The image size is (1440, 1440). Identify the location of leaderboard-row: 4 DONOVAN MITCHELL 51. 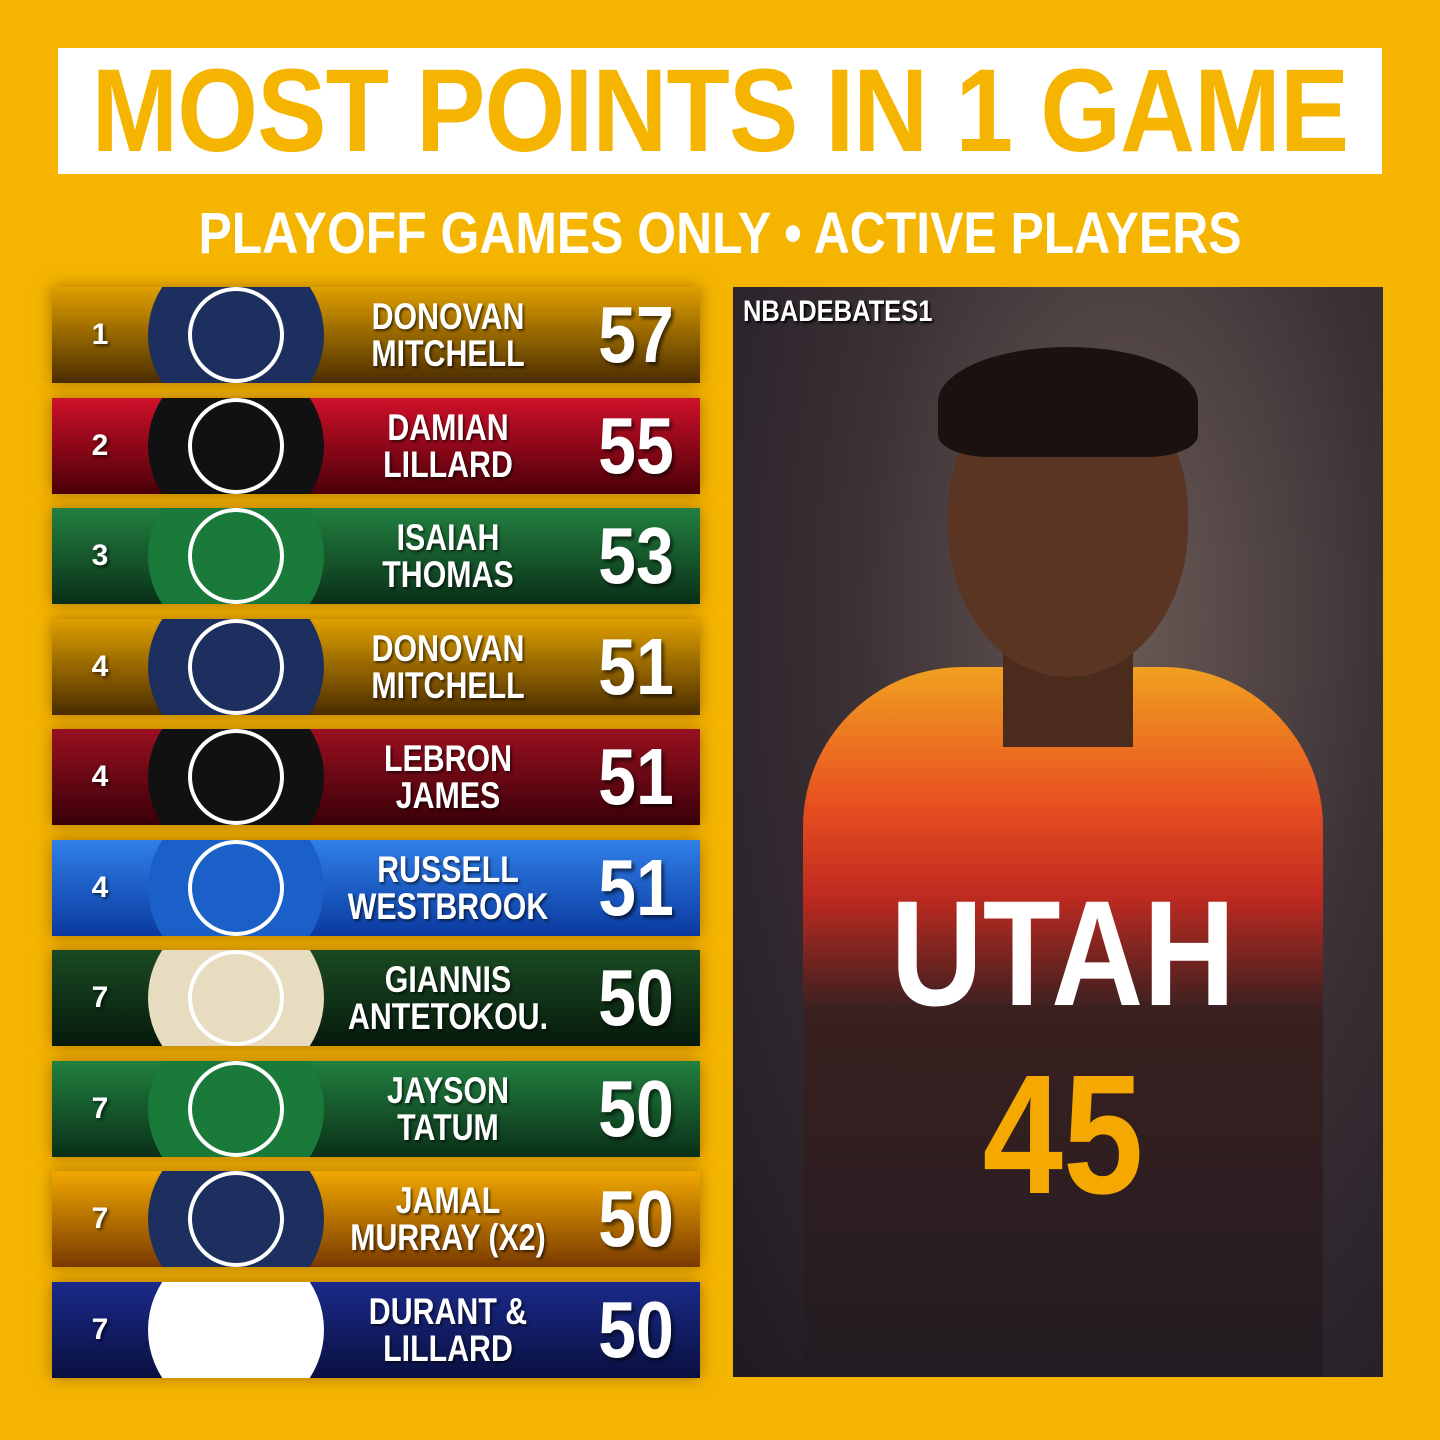
(376, 666).